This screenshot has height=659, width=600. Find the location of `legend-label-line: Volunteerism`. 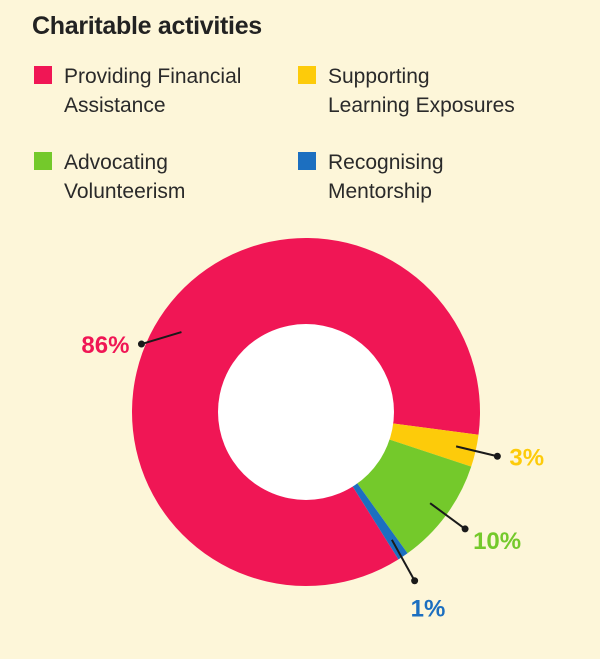

legend-label-line: Volunteerism is located at coordinates (125, 191).